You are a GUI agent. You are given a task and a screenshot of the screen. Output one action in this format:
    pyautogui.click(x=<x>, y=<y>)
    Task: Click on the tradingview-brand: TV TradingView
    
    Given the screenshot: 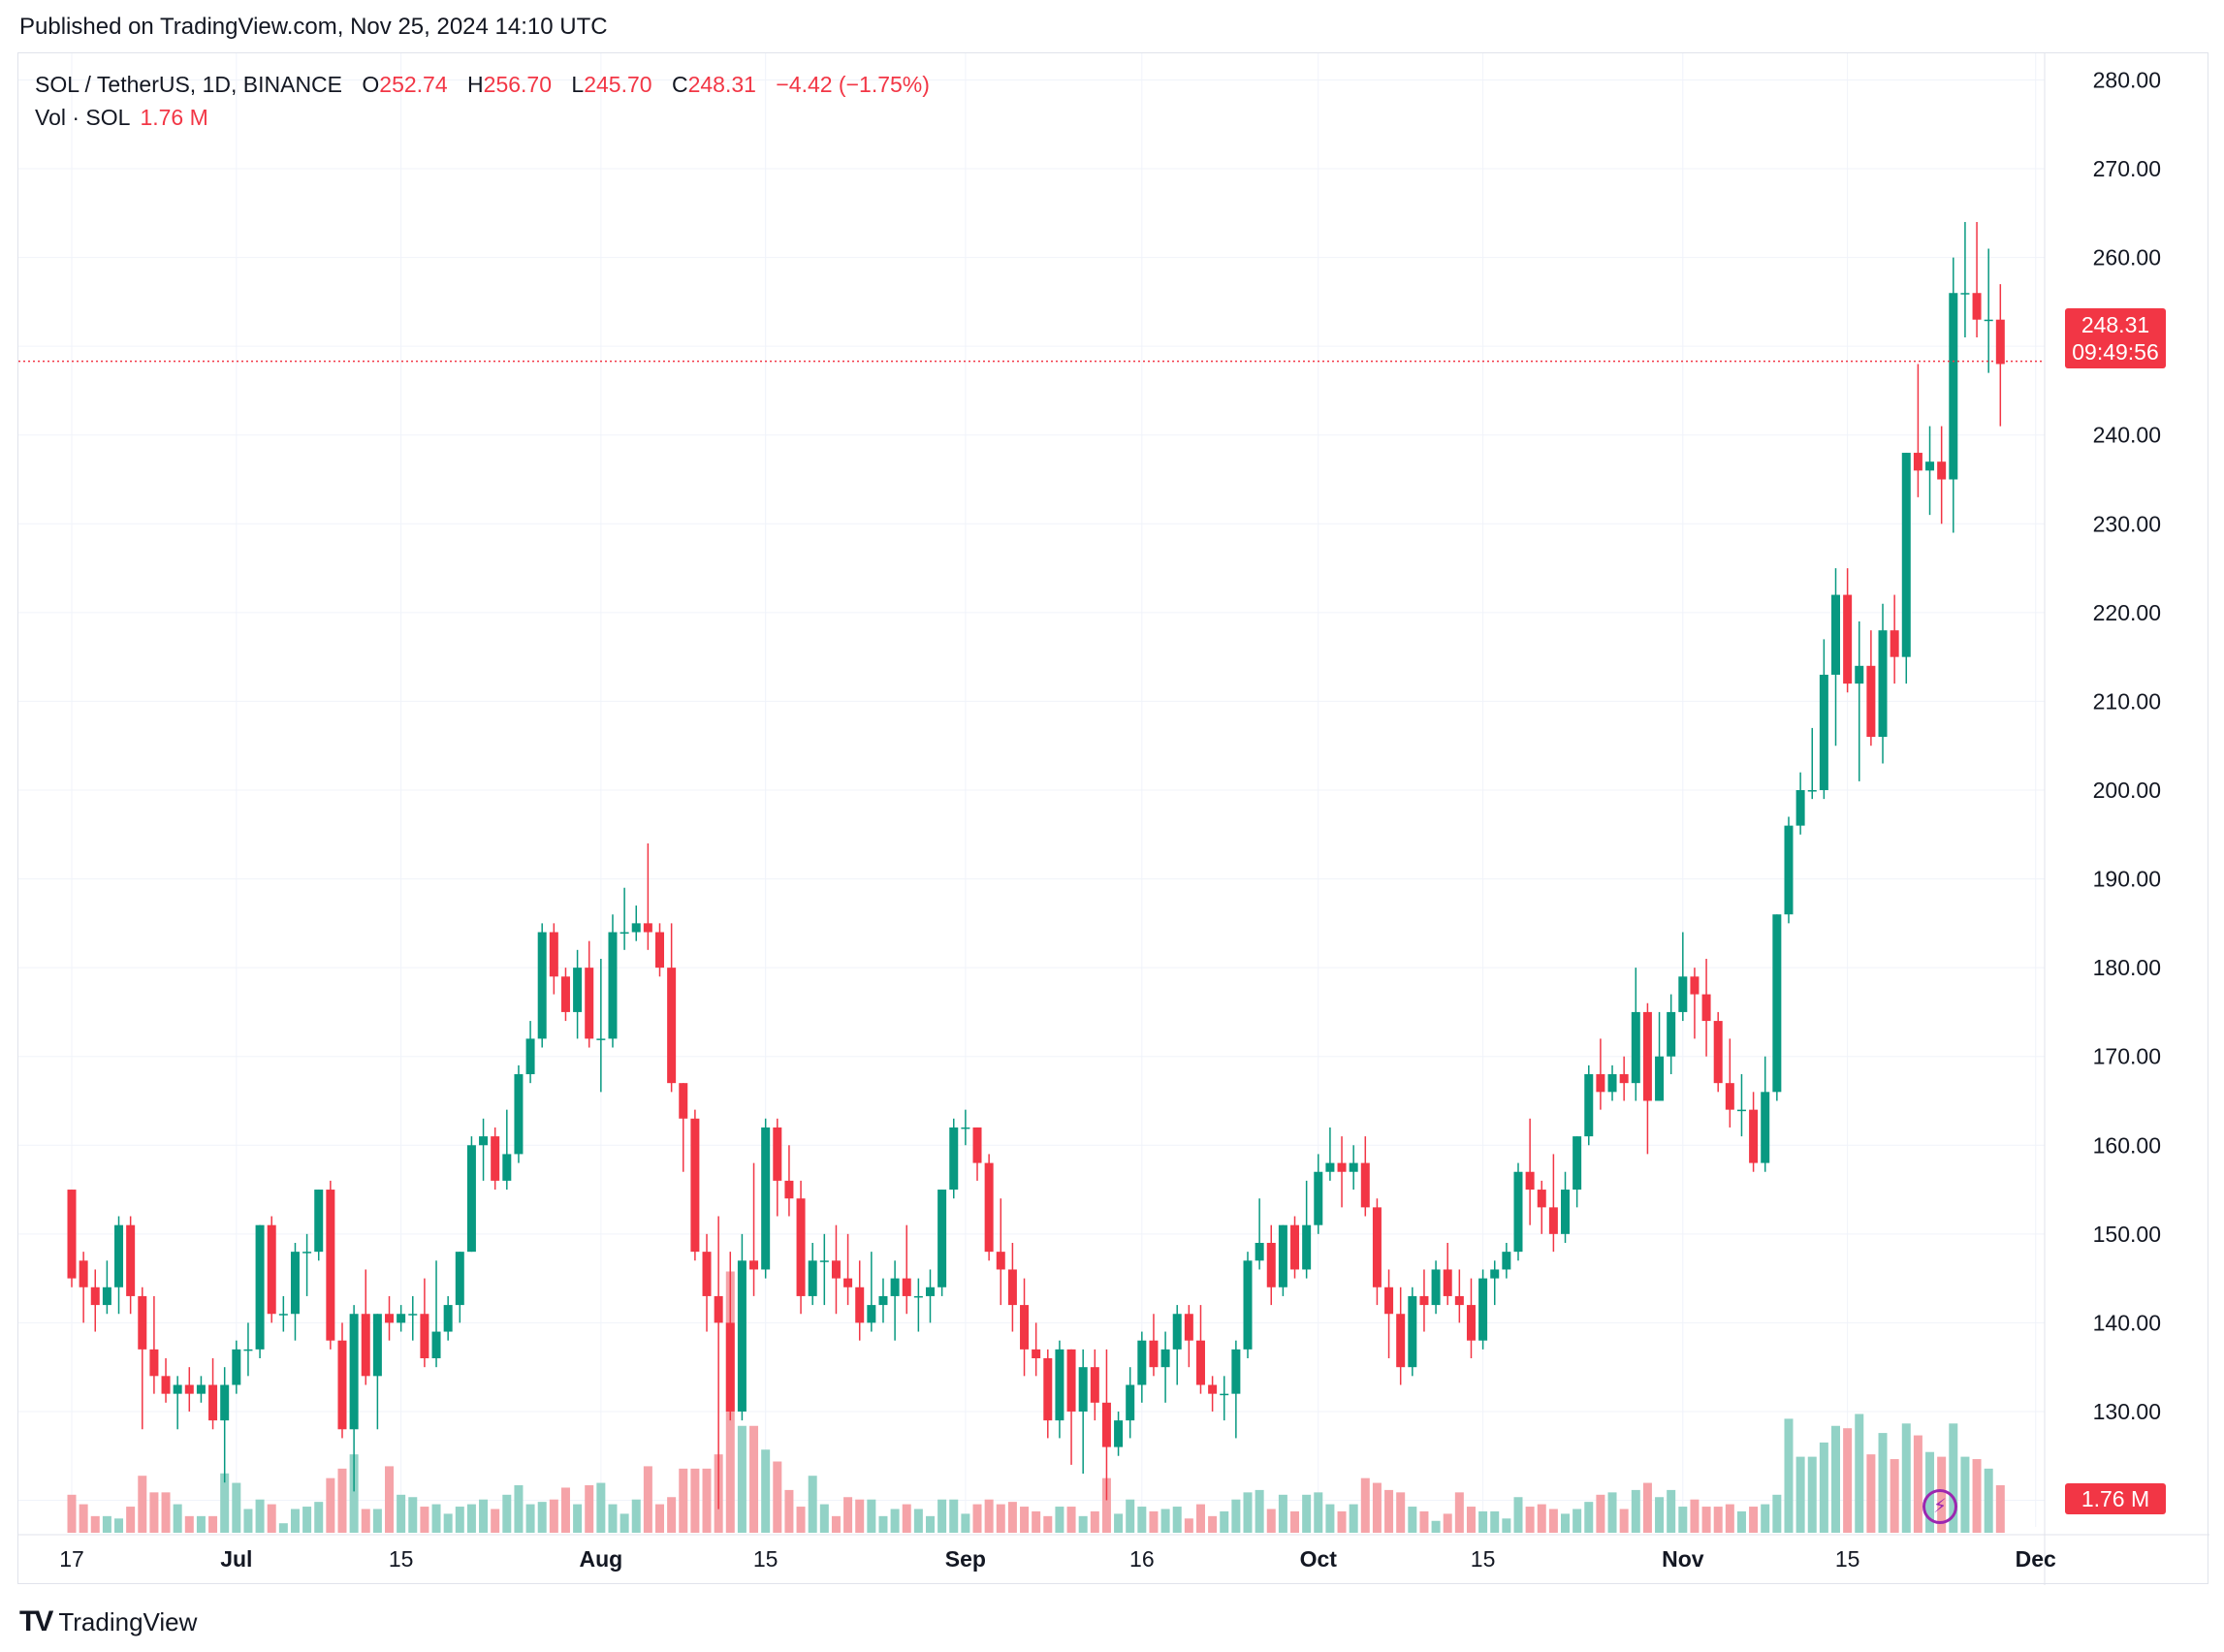 What is the action you would take?
    pyautogui.click(x=108, y=1621)
    